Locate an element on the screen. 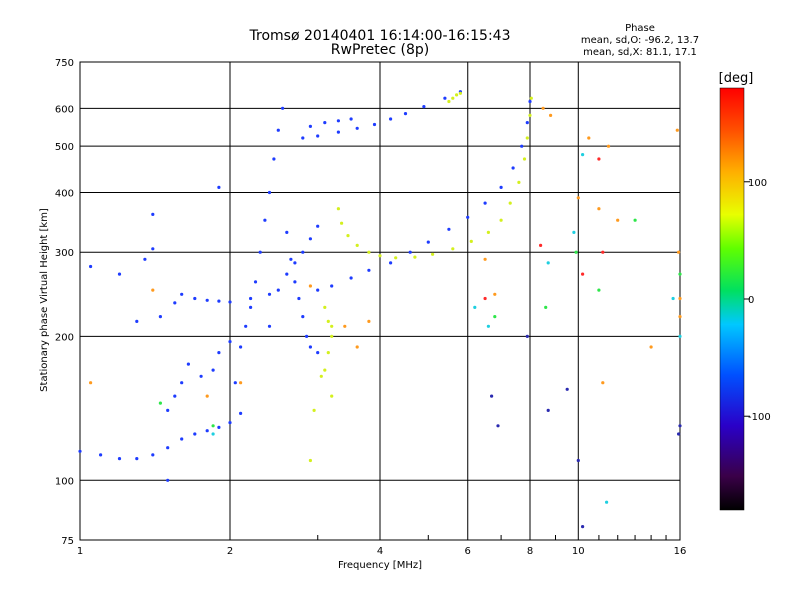  y-tick-label: 600 is located at coordinates (64, 109).